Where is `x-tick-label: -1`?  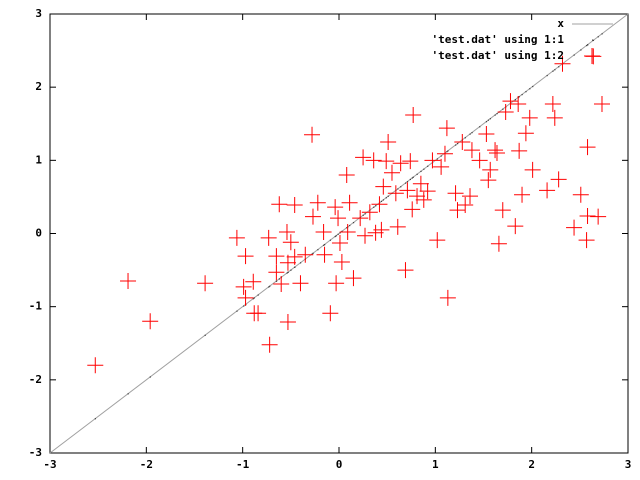 x-tick-label: -1 is located at coordinates (243, 464).